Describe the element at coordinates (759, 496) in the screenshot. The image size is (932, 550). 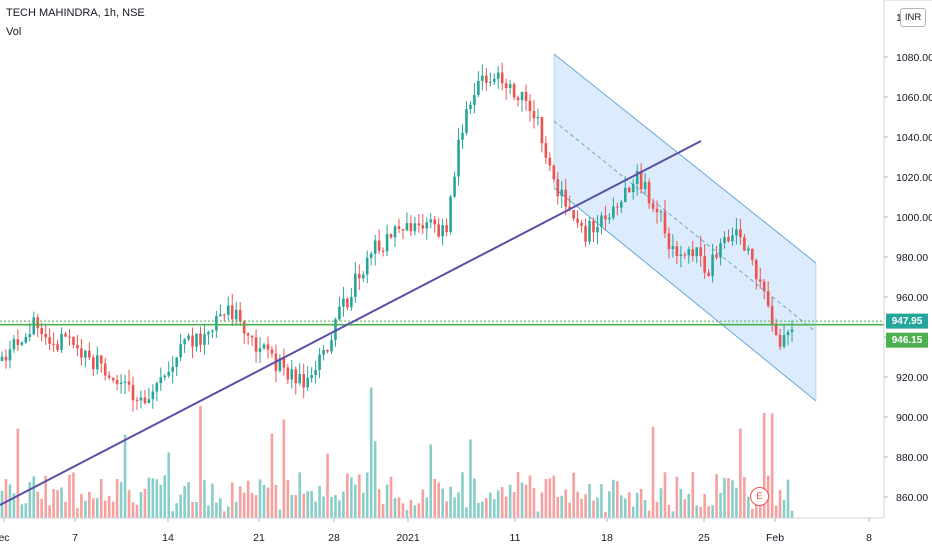
I see `earnings-marker: E` at that location.